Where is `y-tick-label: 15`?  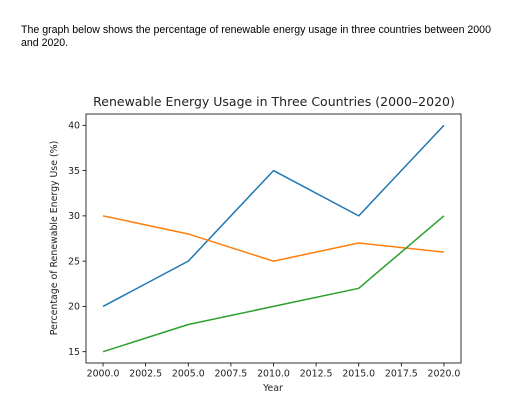
y-tick-label: 15 is located at coordinates (74, 352).